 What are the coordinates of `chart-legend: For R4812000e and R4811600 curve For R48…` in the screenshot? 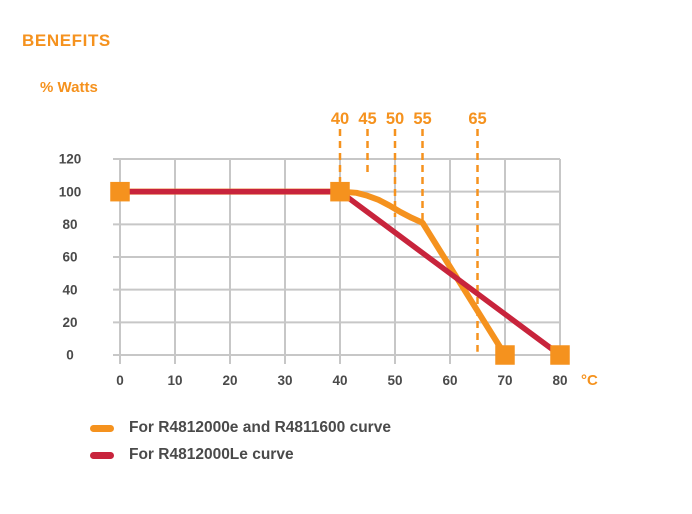 It's located at (240, 441).